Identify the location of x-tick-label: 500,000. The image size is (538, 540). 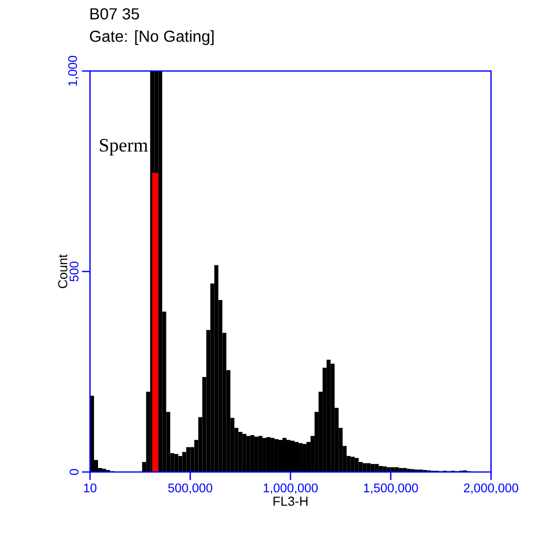
(190, 489).